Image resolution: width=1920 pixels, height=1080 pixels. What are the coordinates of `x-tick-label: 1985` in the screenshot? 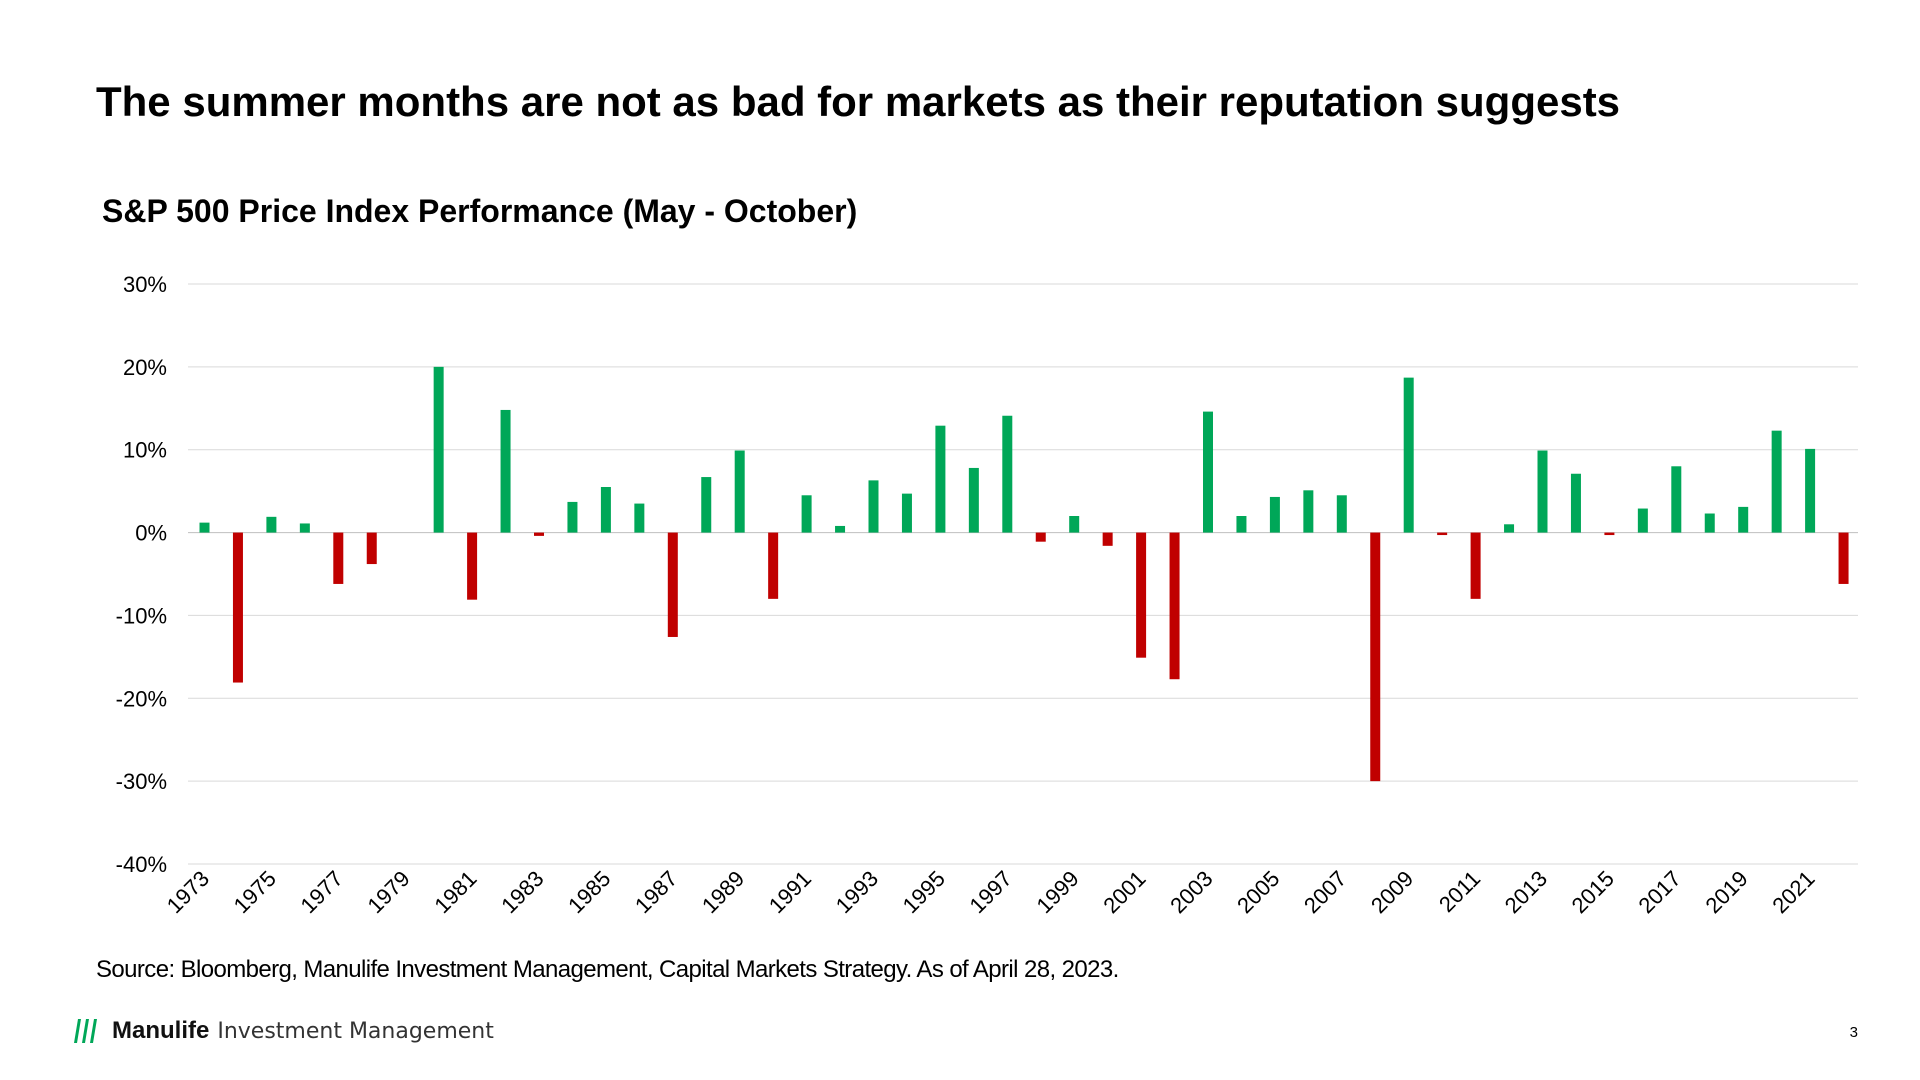 It's located at (589, 892).